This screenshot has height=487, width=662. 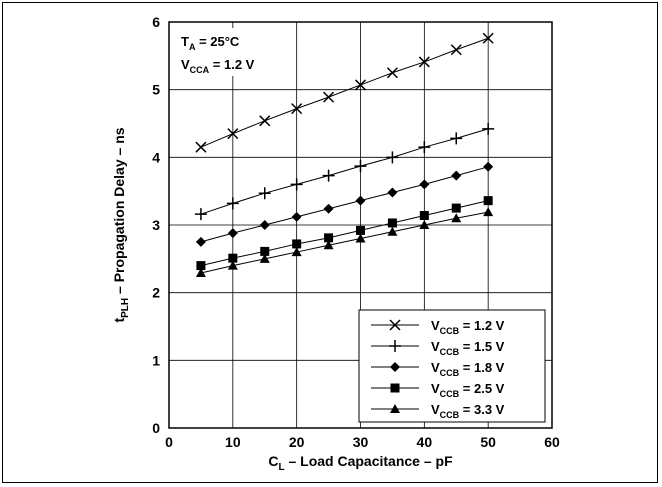 What do you see at coordinates (425, 442) in the screenshot?
I see `x-tick-label: 40` at bounding box center [425, 442].